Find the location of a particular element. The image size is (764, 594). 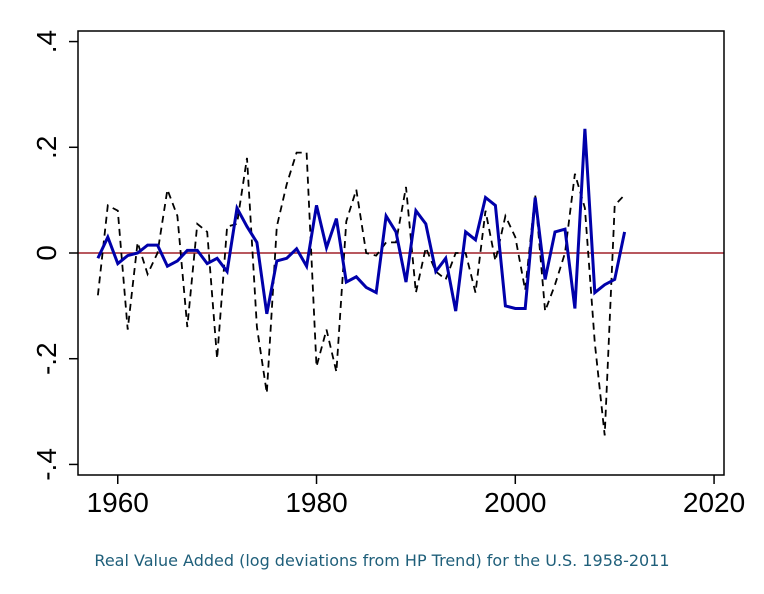

x-tick-label: 2000 is located at coordinates (515, 502).